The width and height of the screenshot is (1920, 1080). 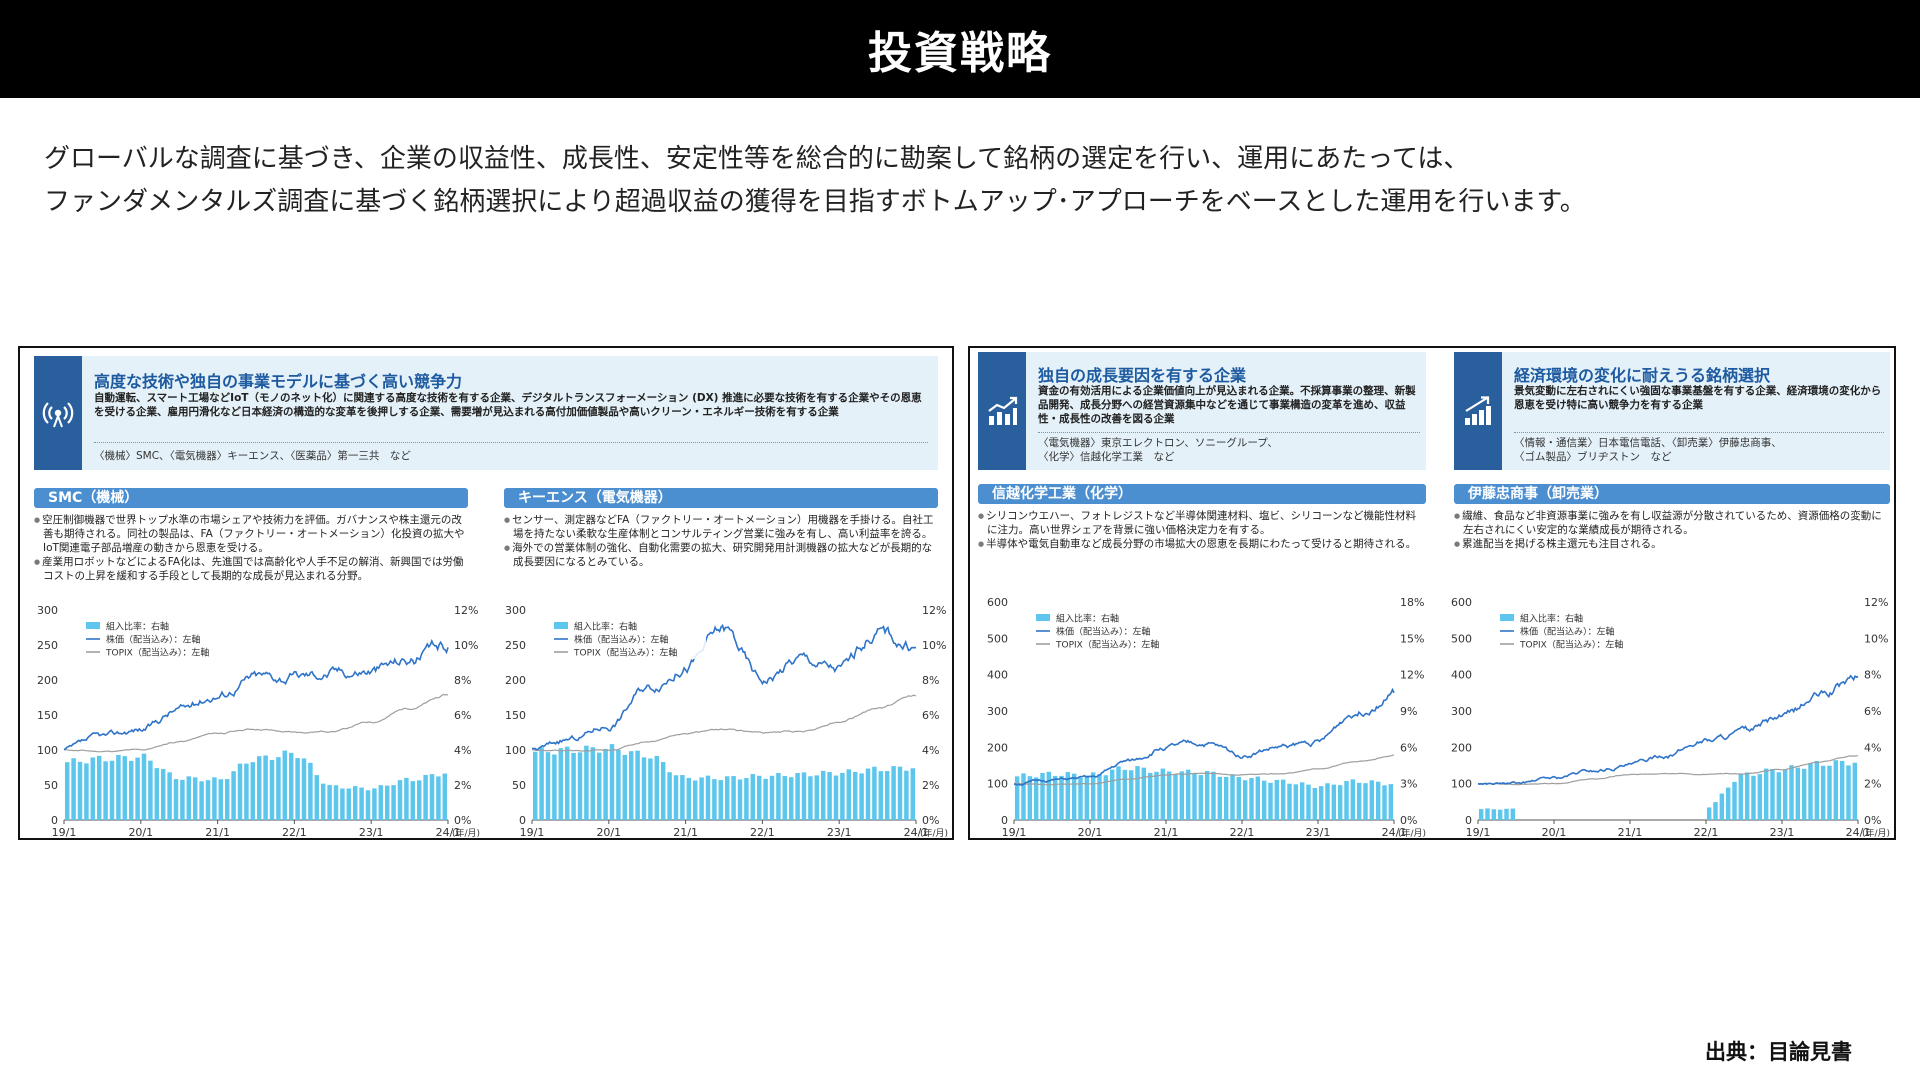 I want to click on y-right-tick-label: 4%, so click(x=930, y=750).